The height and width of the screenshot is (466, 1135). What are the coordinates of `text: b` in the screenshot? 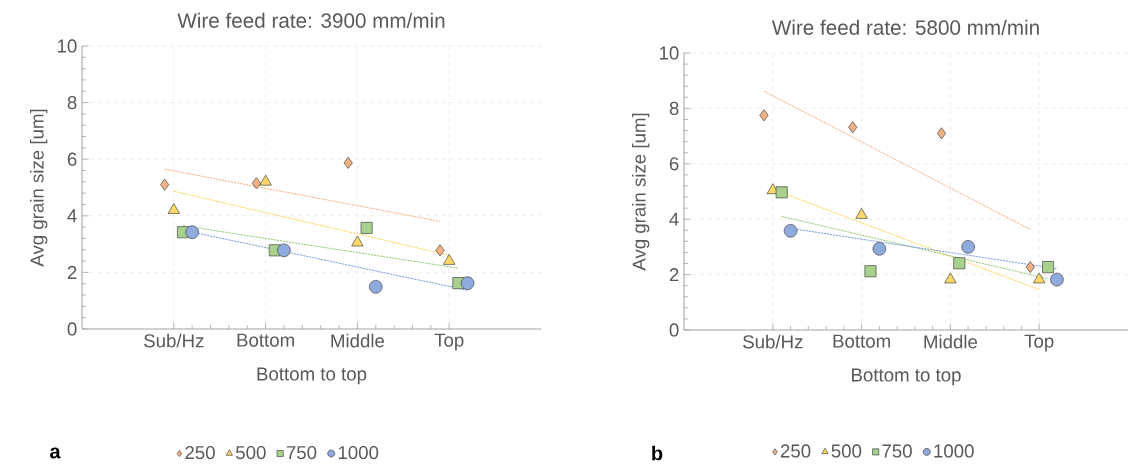 It's located at (657, 453).